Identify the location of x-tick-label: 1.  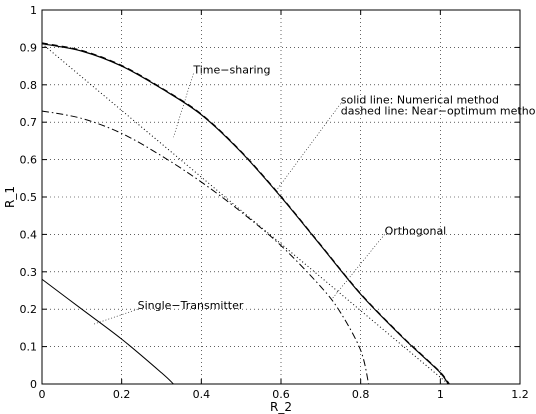
(440, 394).